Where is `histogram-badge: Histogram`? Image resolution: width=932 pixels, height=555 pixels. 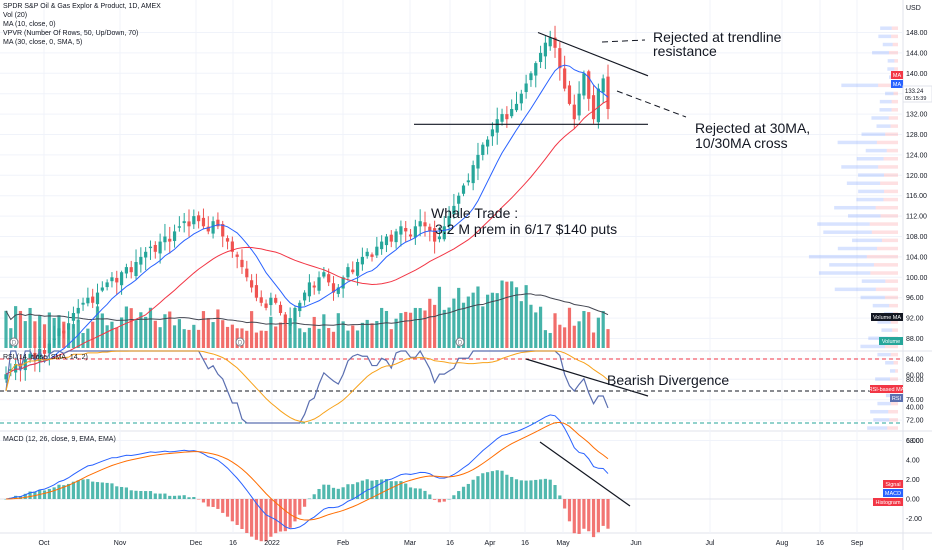 histogram-badge: Histogram is located at coordinates (887, 503).